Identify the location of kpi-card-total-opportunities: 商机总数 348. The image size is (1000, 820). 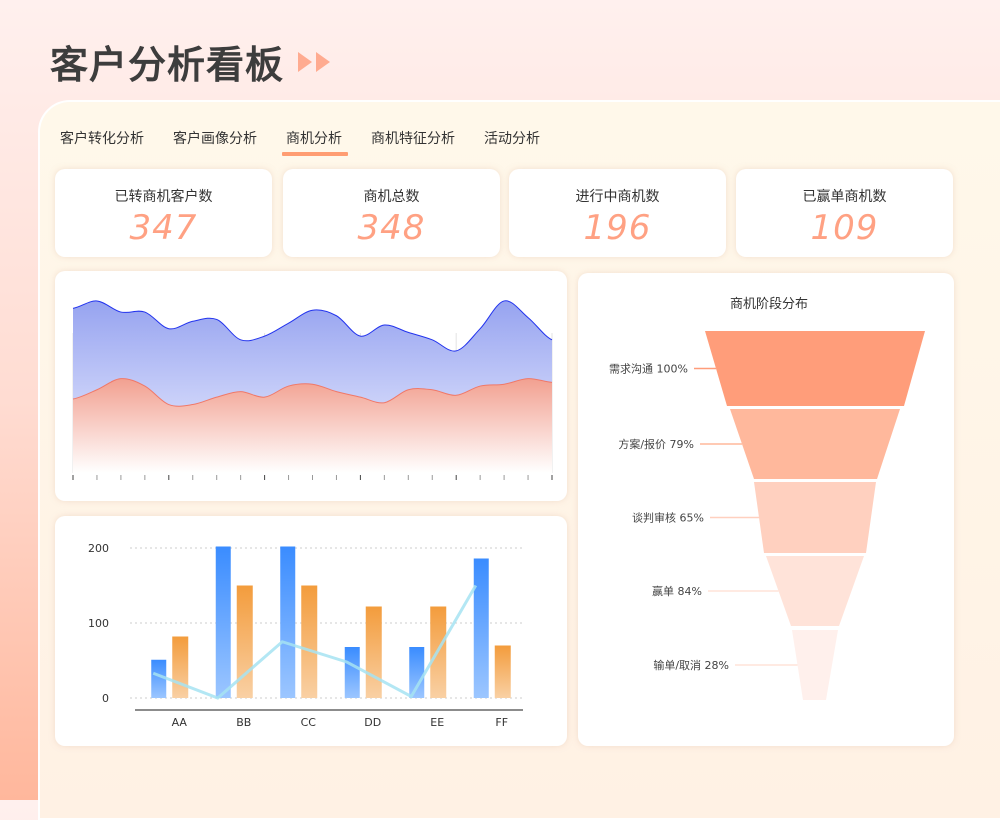
(391, 213).